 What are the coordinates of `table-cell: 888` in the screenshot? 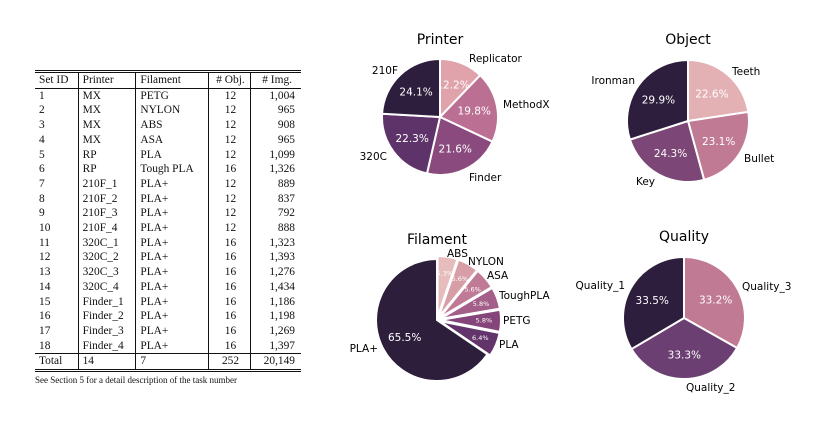 It's located at (275, 228).